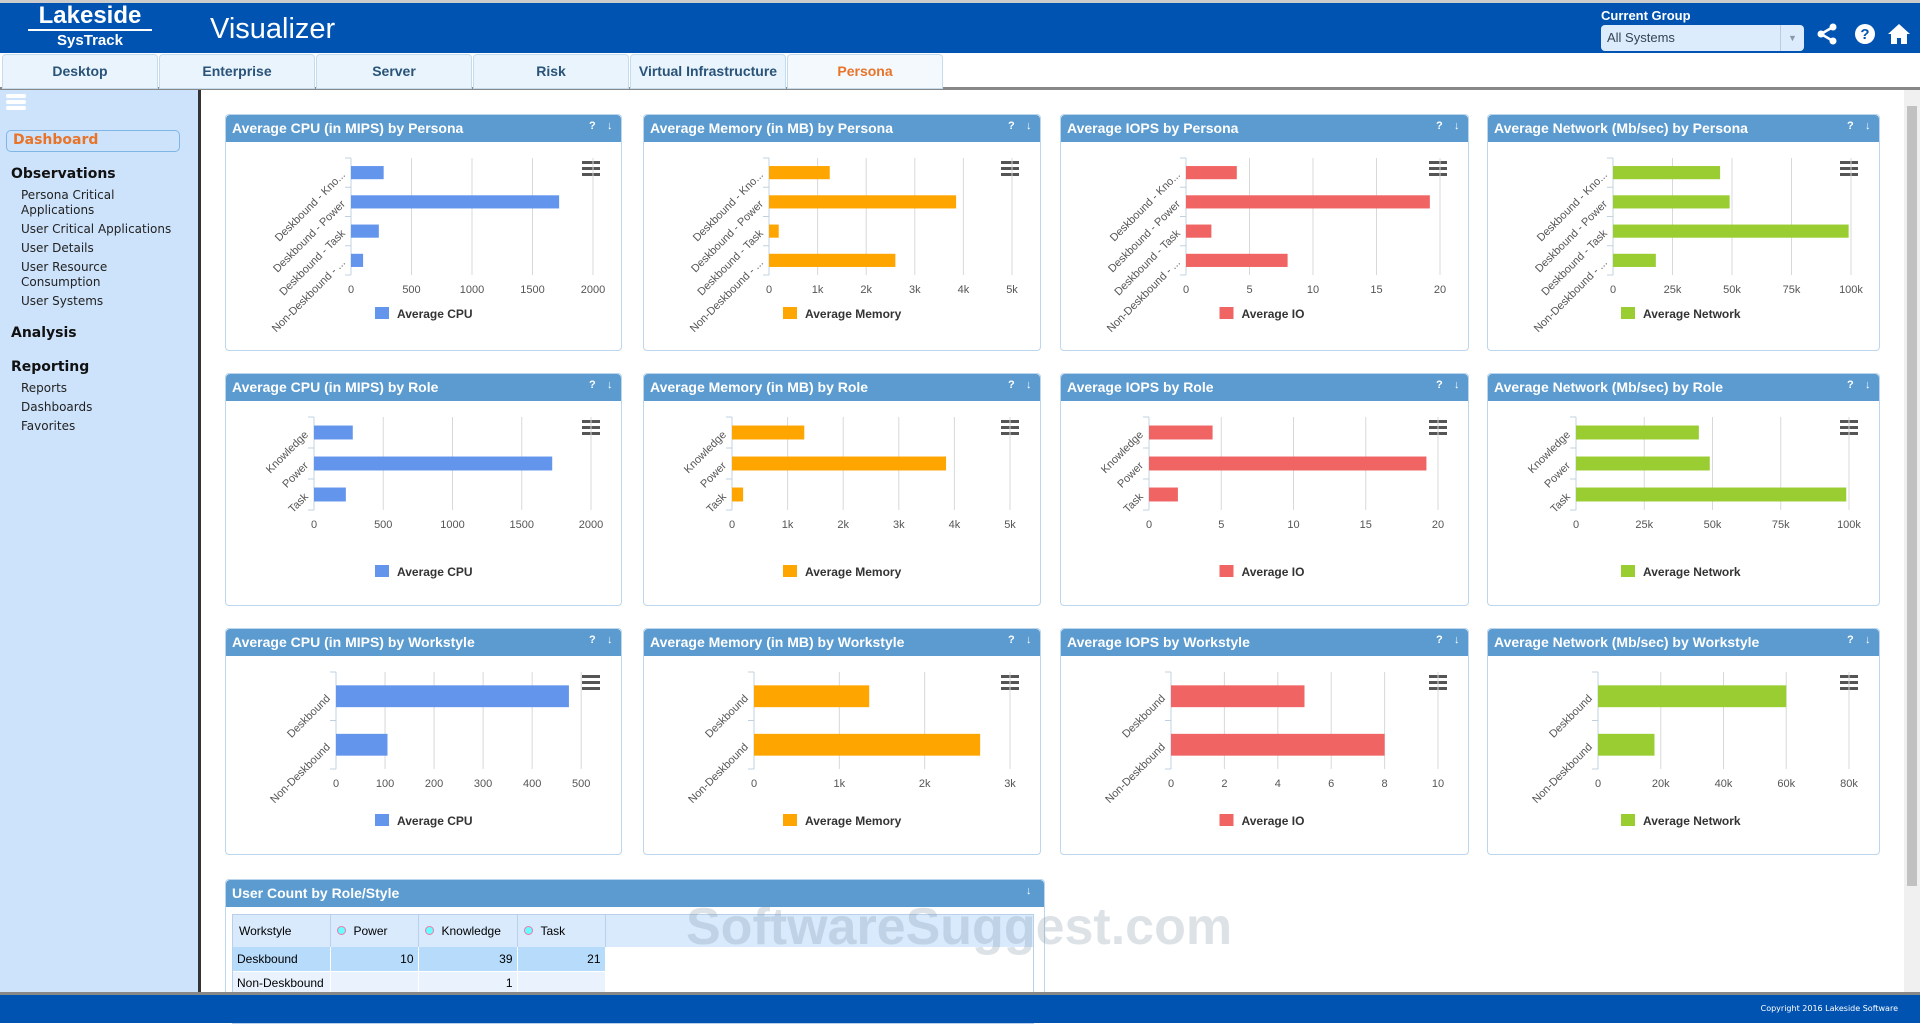 This screenshot has height=1024, width=1920. Describe the element at coordinates (44, 333) in the screenshot. I see `sidebar-section-analysis: Analysis` at that location.